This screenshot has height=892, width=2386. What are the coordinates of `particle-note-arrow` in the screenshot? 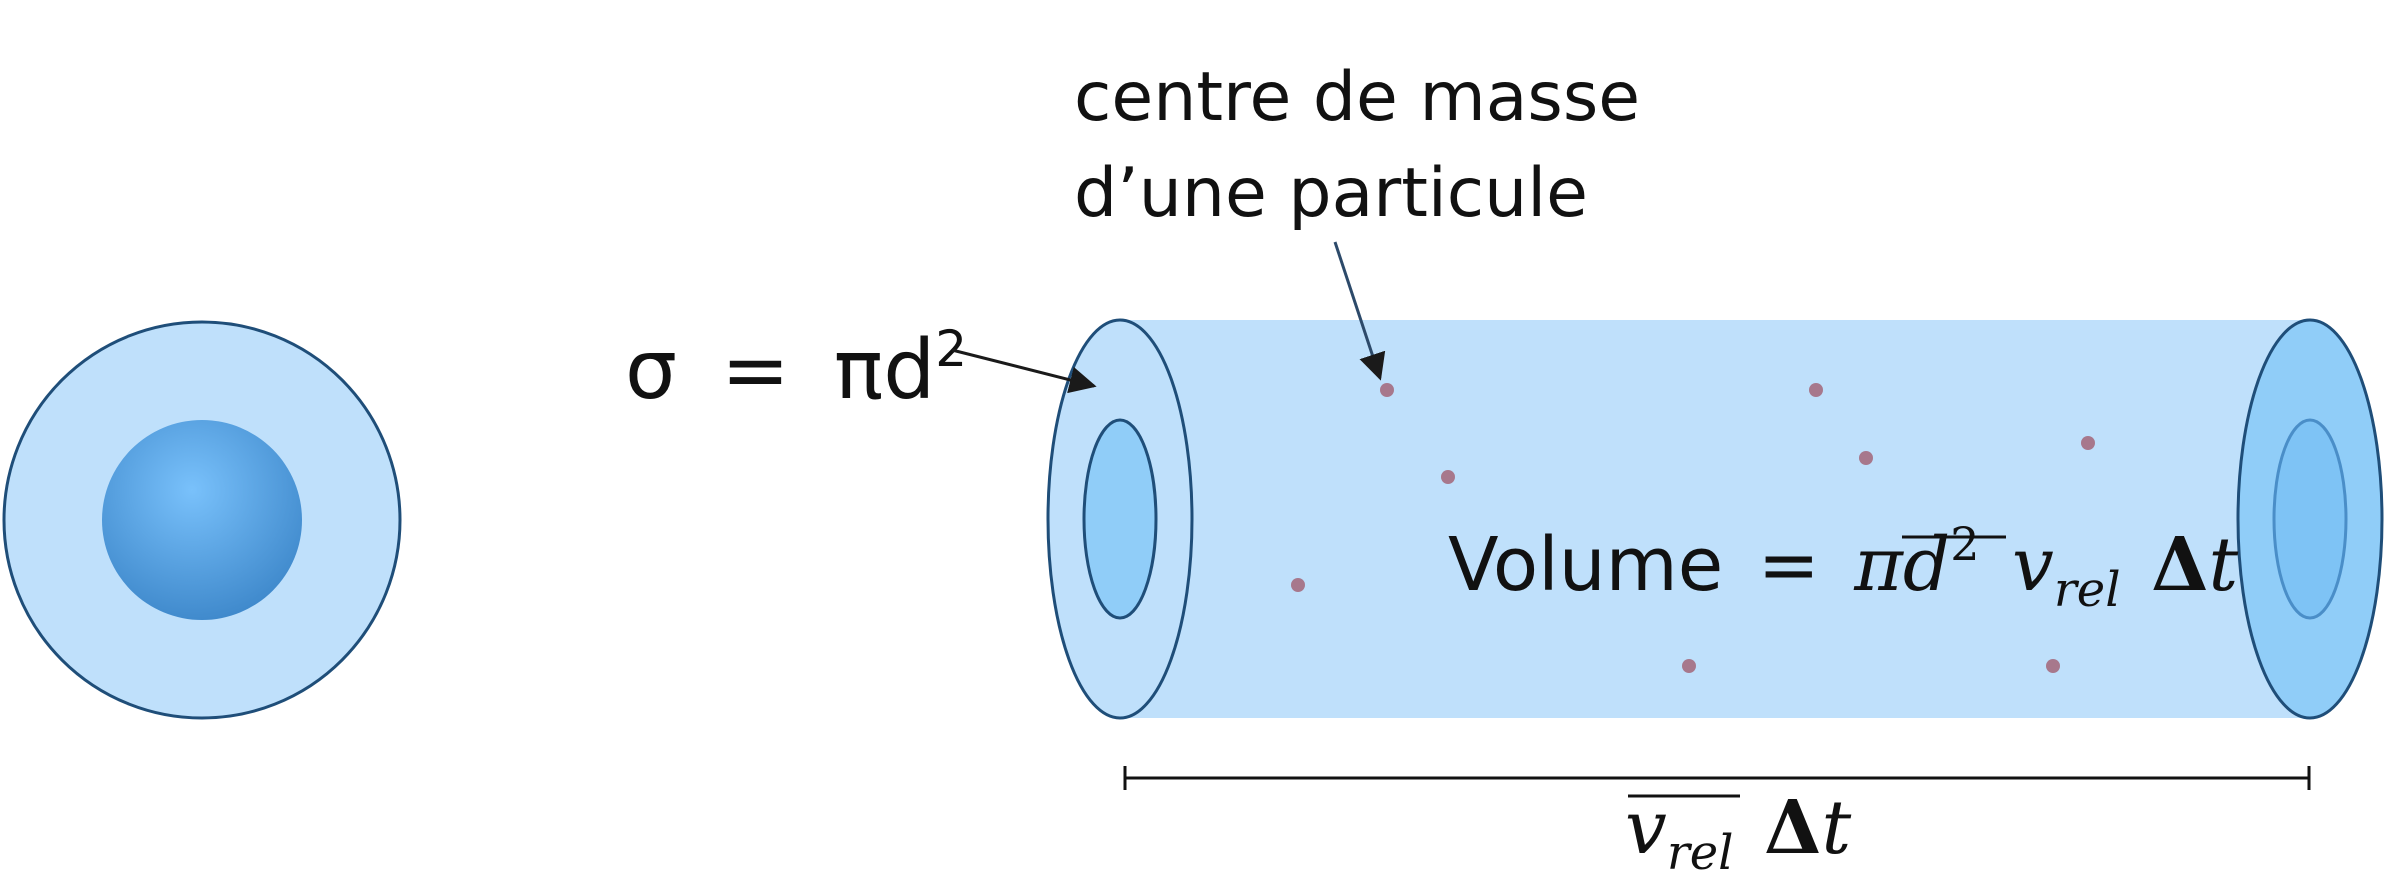 It's located at (1359, 311).